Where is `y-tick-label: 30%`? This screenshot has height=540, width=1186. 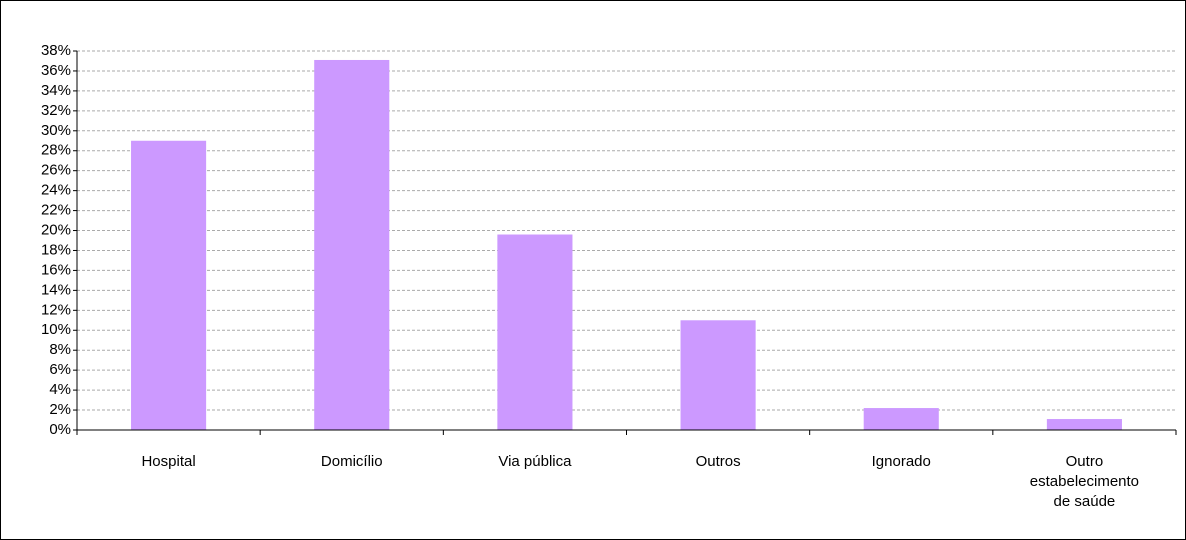 y-tick-label: 30% is located at coordinates (56, 130).